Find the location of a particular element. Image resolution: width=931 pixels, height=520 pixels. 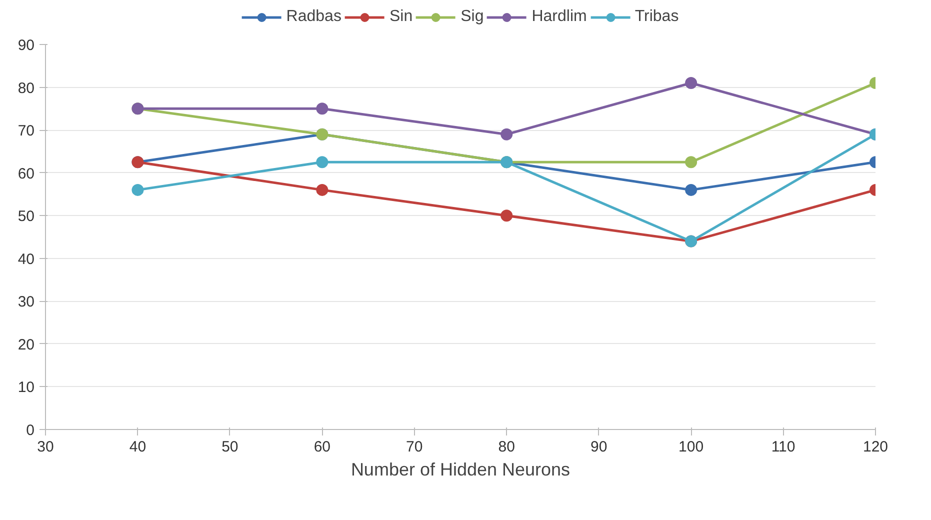

y-tick-label: 50 is located at coordinates (26, 217).